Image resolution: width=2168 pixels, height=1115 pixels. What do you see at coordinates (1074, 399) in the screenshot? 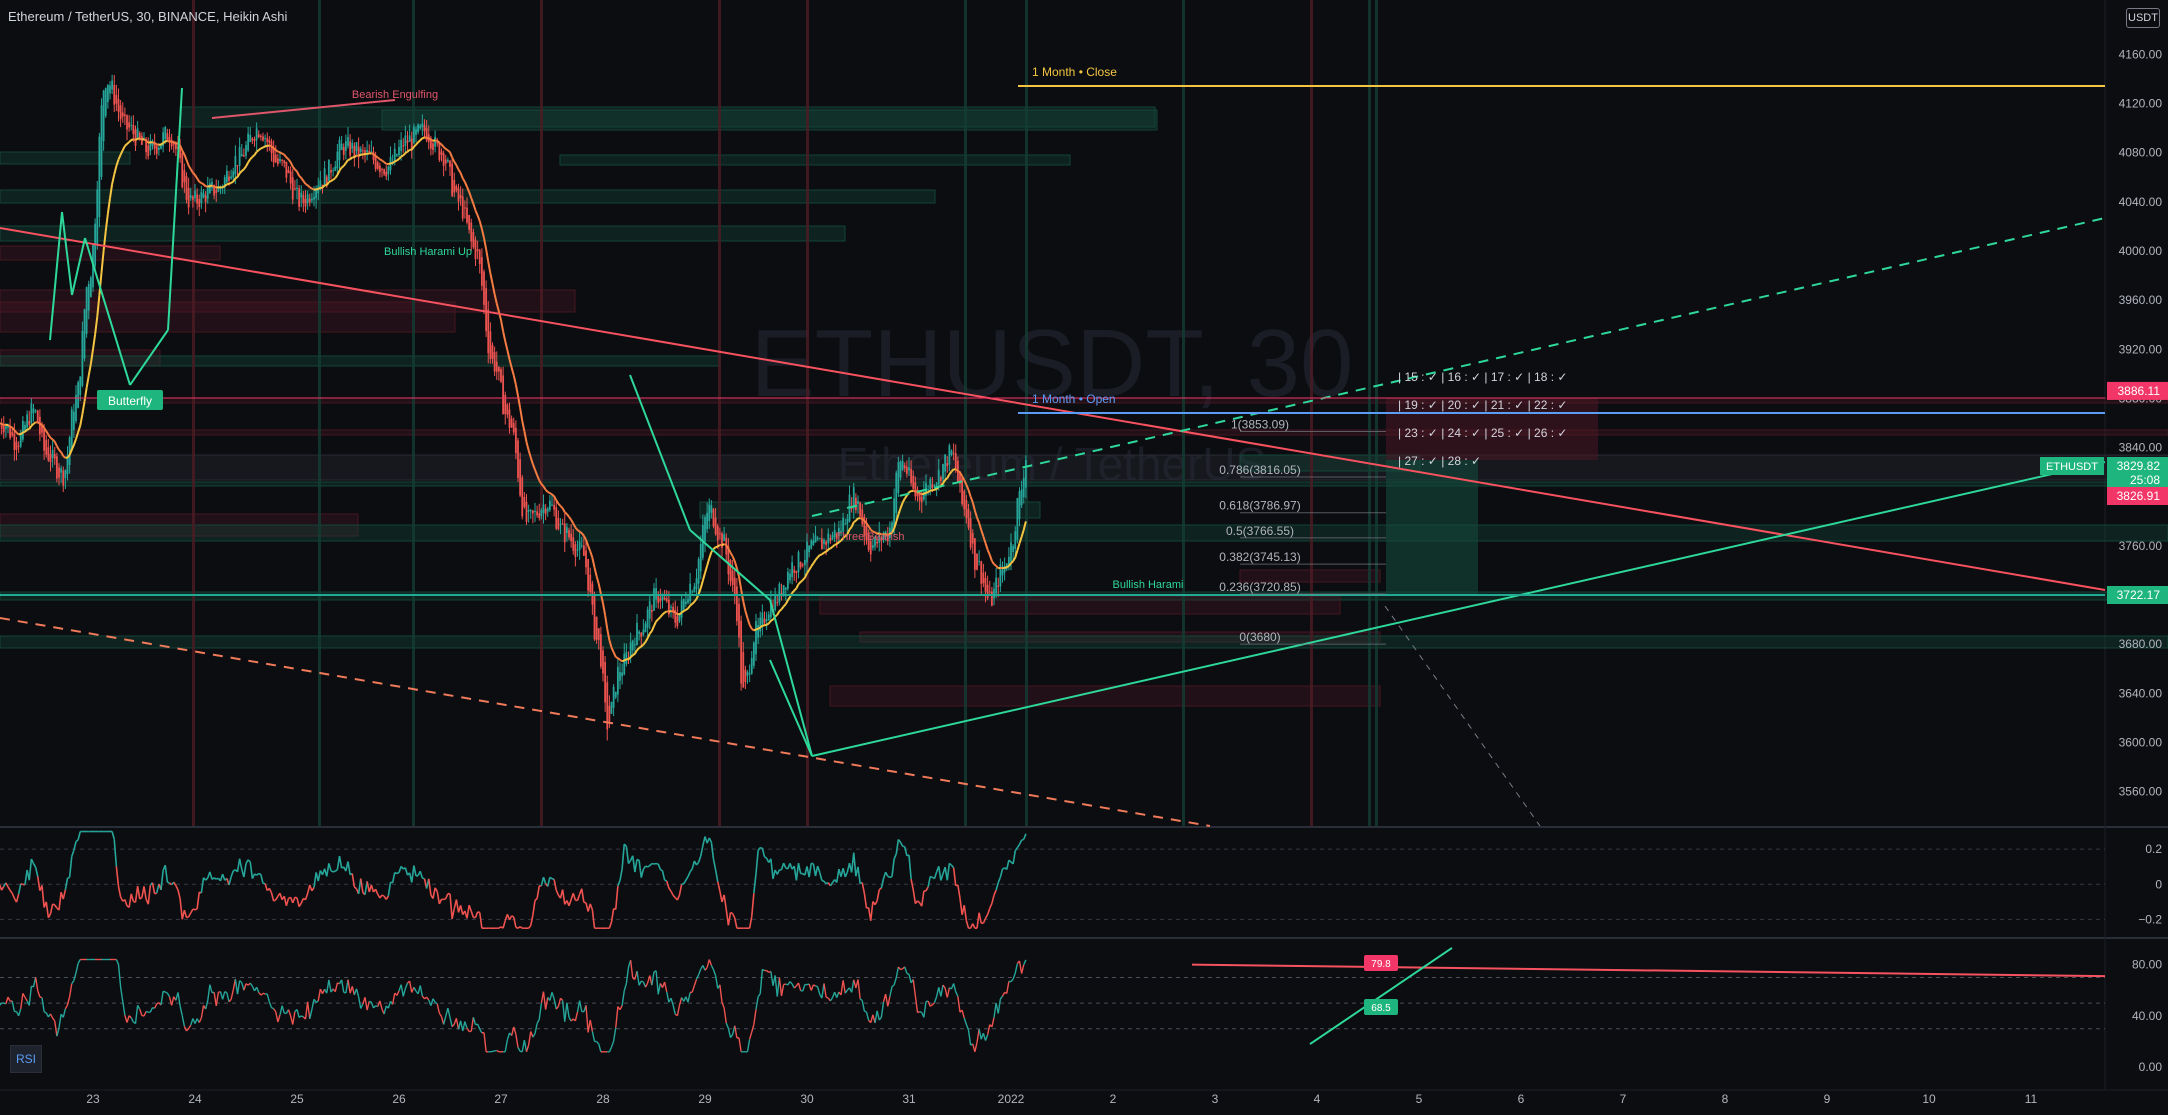
I see `month-open-label: 1 Month • Open` at bounding box center [1074, 399].